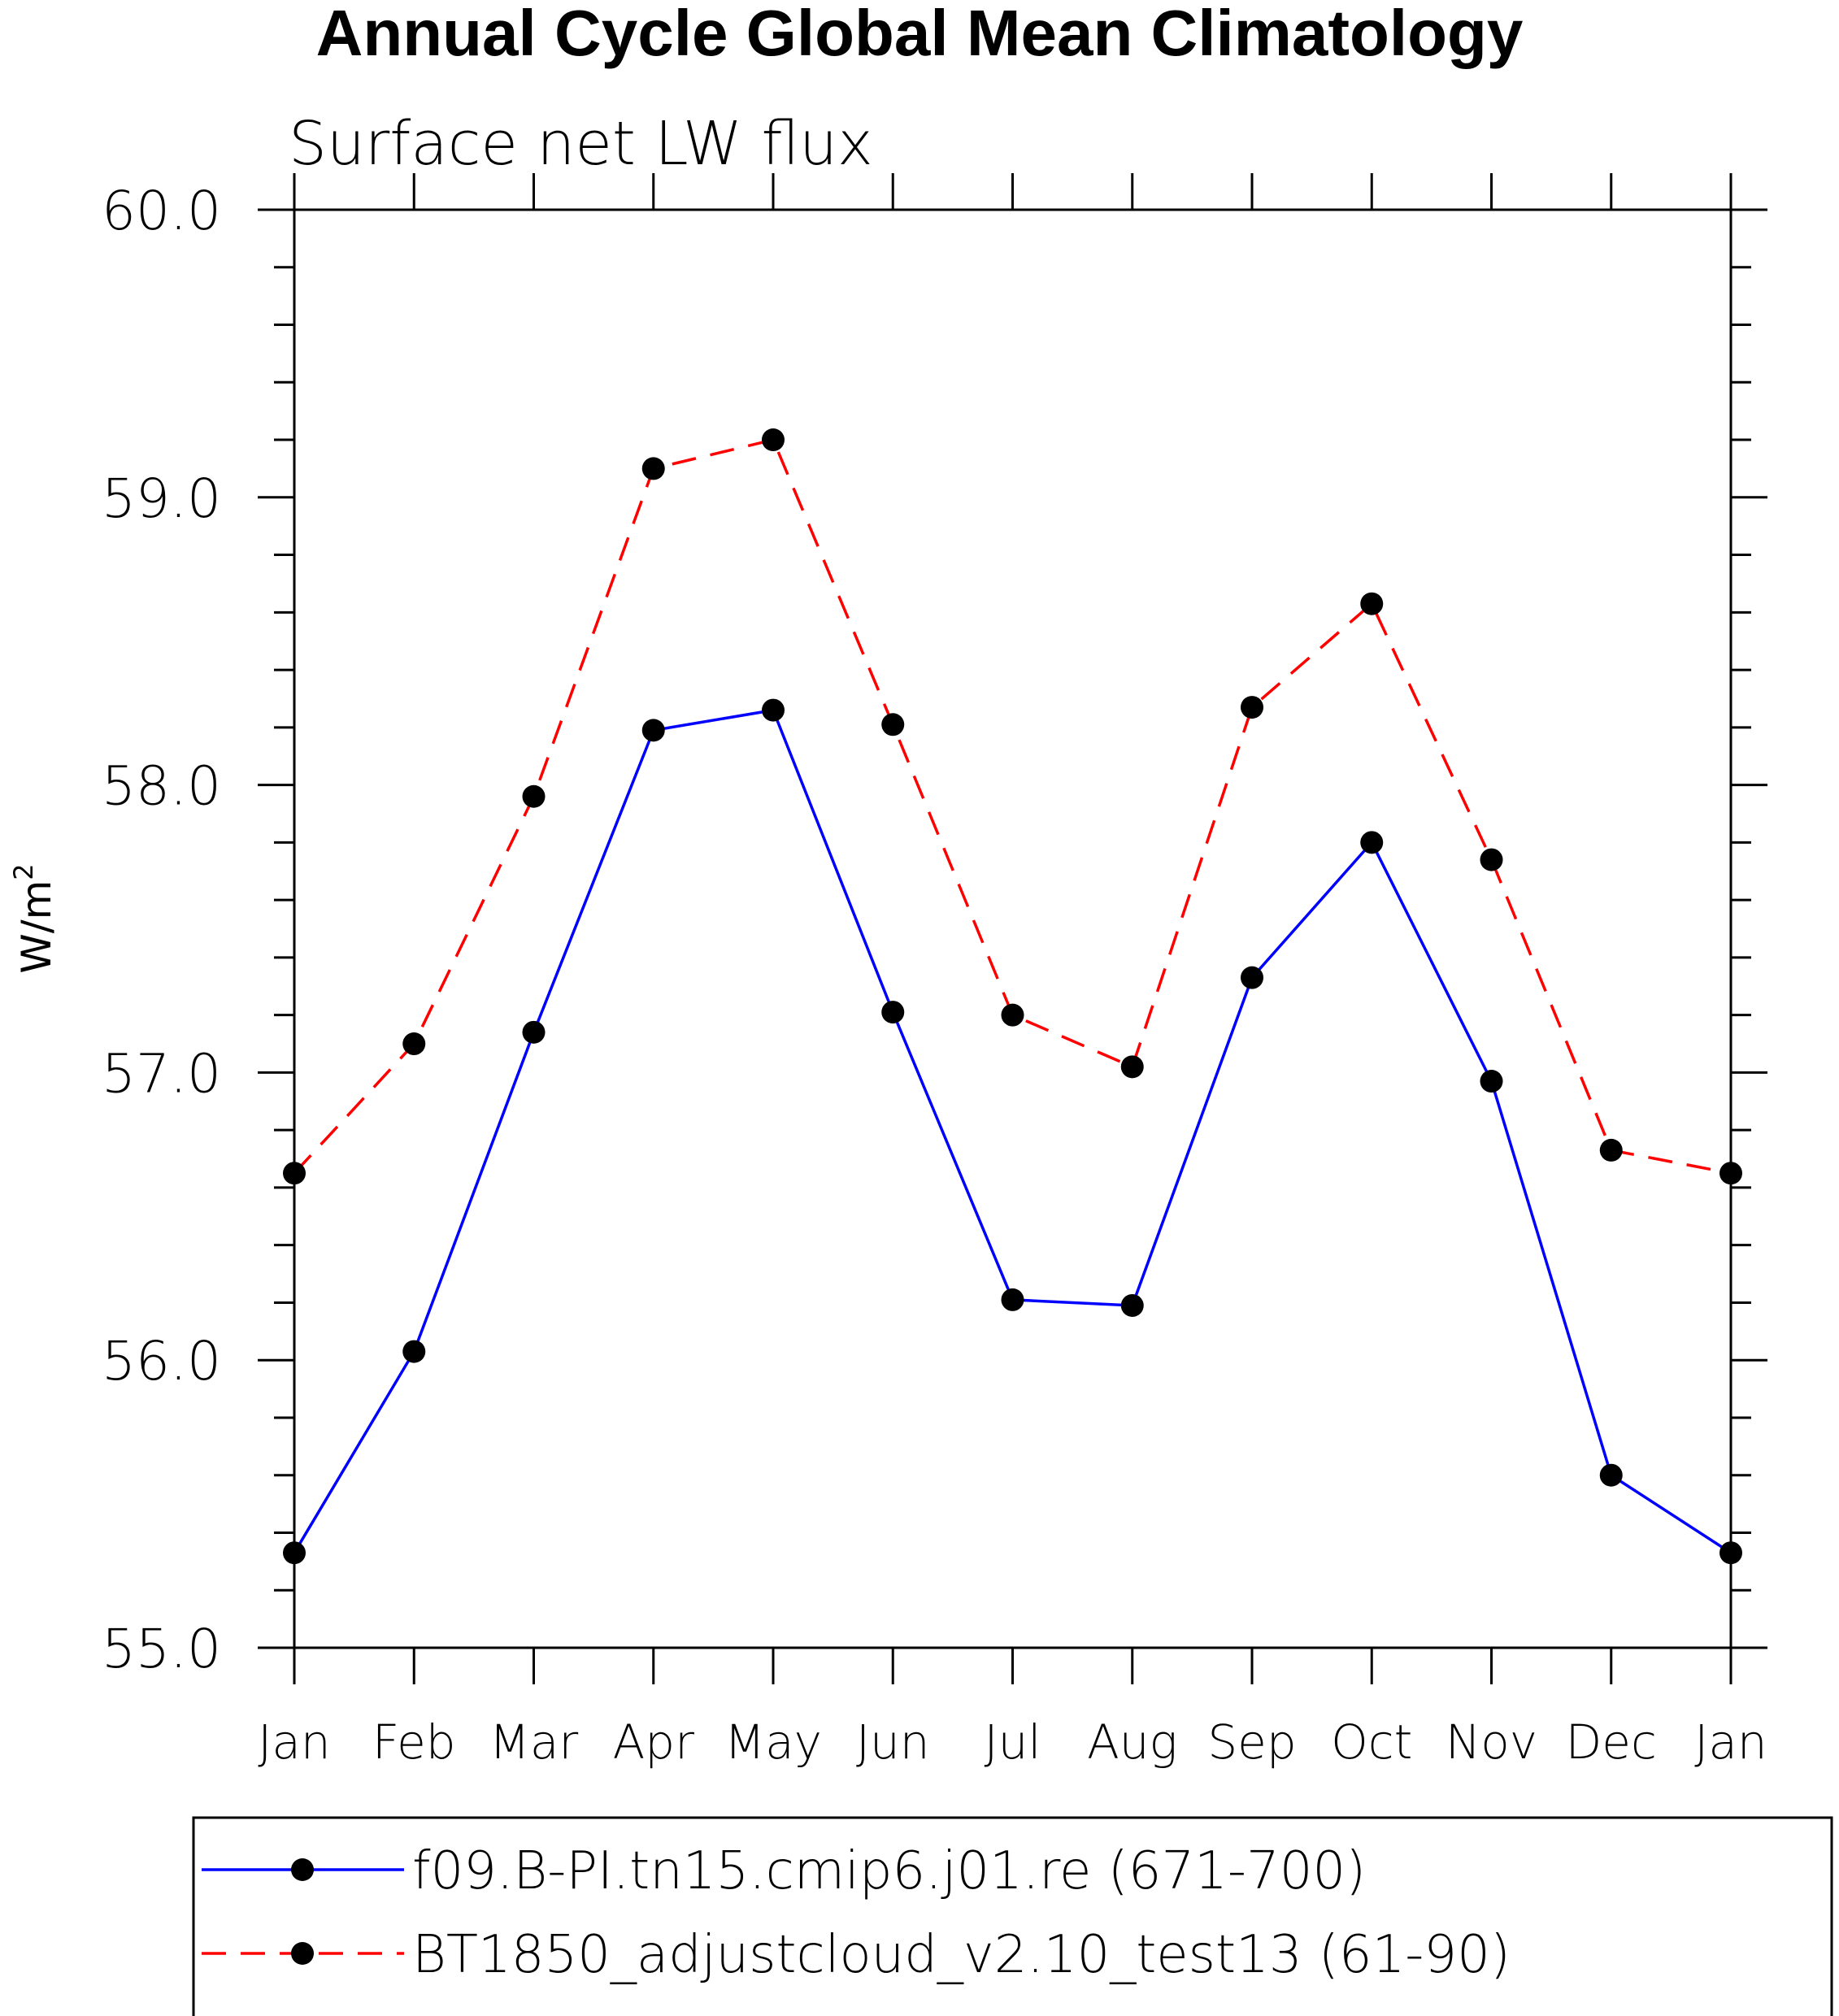 The width and height of the screenshot is (1839, 2016). I want to click on x-tick-label: Aug, so click(1132, 1742).